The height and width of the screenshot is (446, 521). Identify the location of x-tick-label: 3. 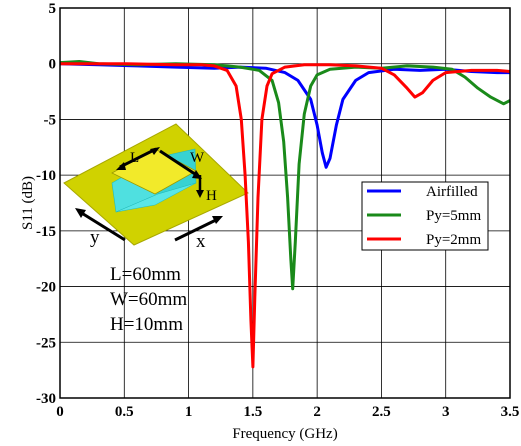
(446, 412).